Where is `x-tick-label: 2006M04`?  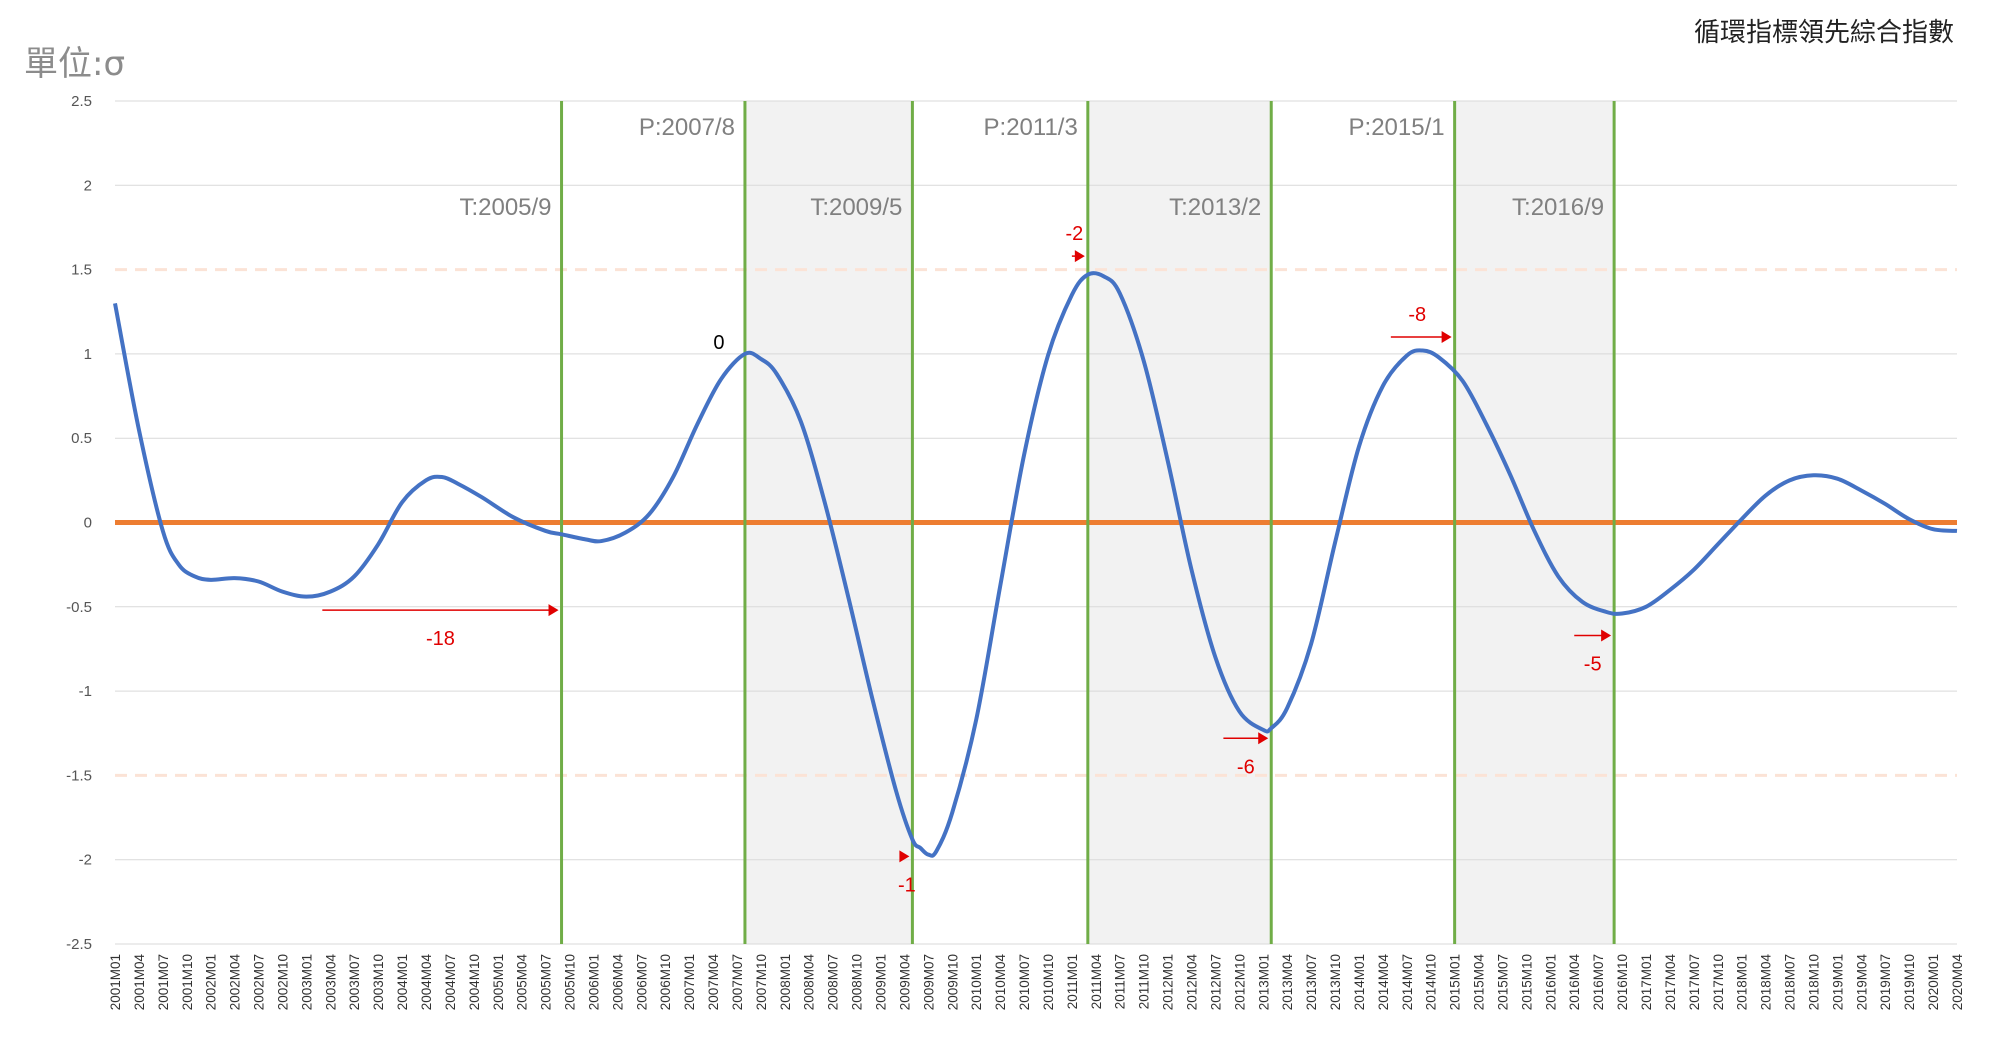 x-tick-label: 2006M04 is located at coordinates (617, 982).